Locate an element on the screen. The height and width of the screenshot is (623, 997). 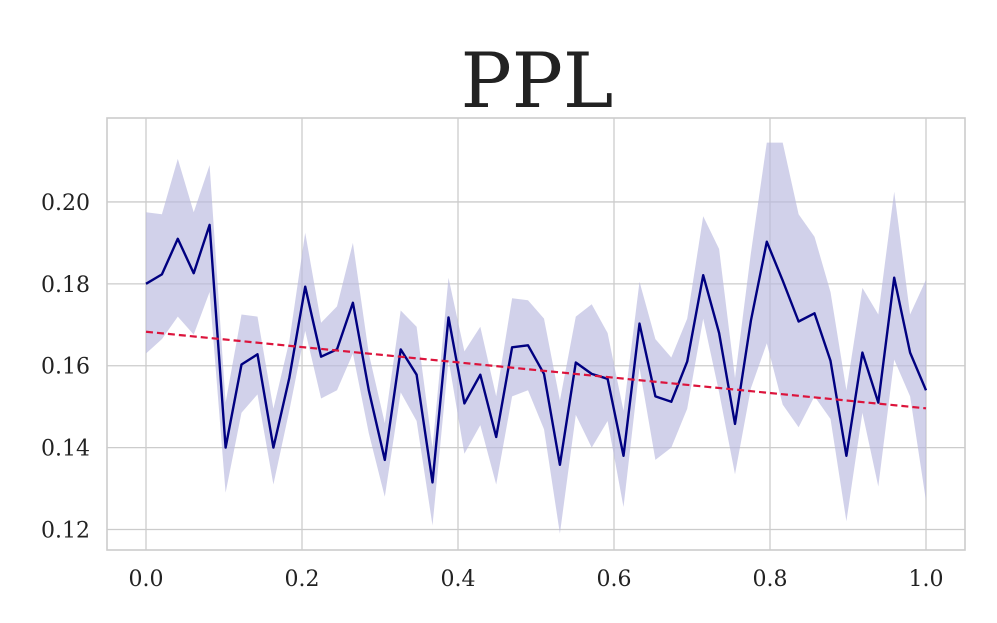
y-tick-label: 0.18 is located at coordinates (65, 285).